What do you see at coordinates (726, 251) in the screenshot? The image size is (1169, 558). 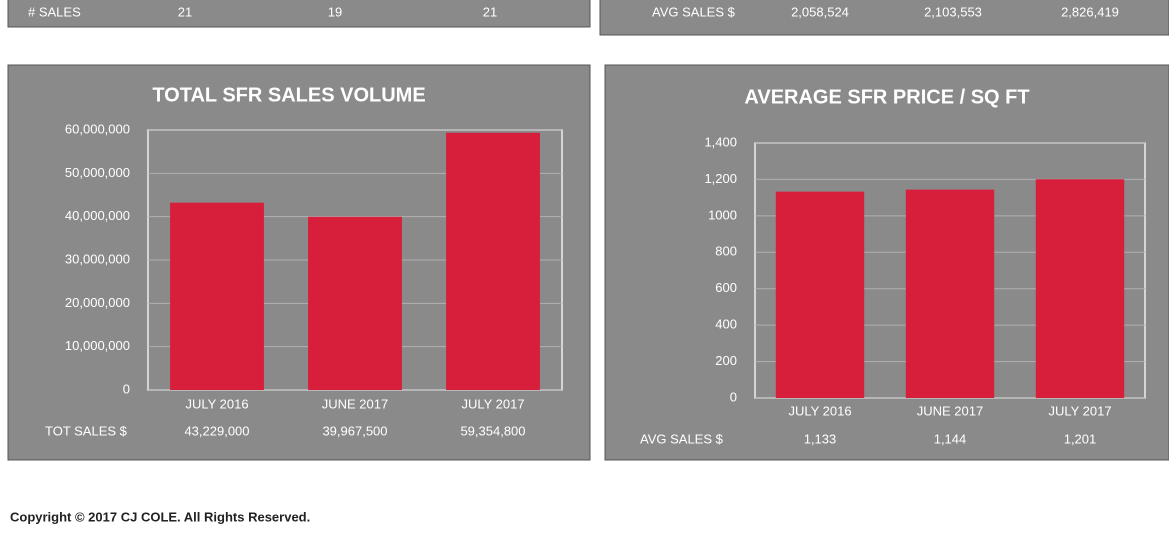 I see `y-tick-label: 800` at bounding box center [726, 251].